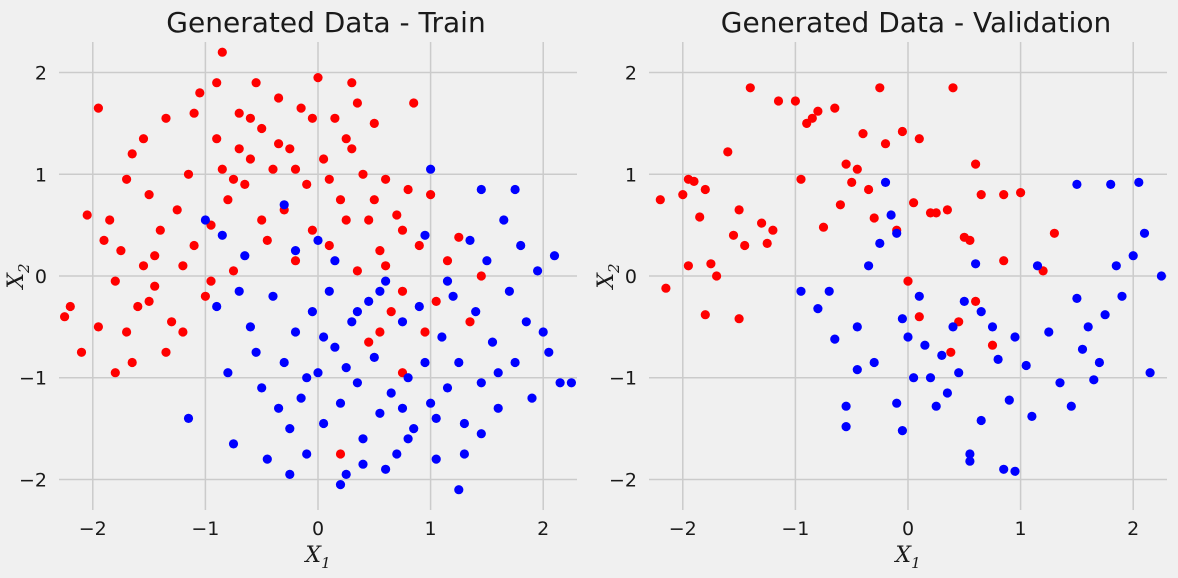 Image resolution: width=1178 pixels, height=578 pixels. I want to click on train-title: Generated Data - Train, so click(325, 22).